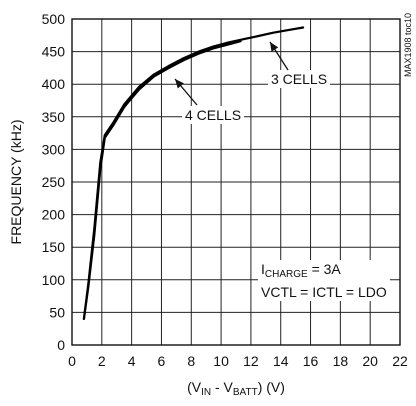  I want to click on three-cells-arrowhead, so click(274, 47).